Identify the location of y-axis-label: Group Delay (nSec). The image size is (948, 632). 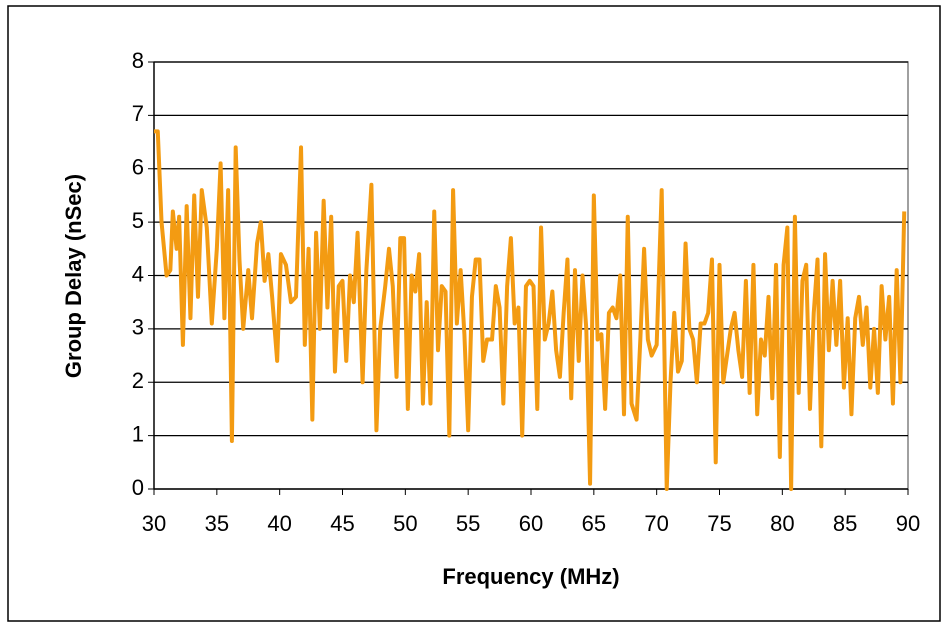
(73, 276).